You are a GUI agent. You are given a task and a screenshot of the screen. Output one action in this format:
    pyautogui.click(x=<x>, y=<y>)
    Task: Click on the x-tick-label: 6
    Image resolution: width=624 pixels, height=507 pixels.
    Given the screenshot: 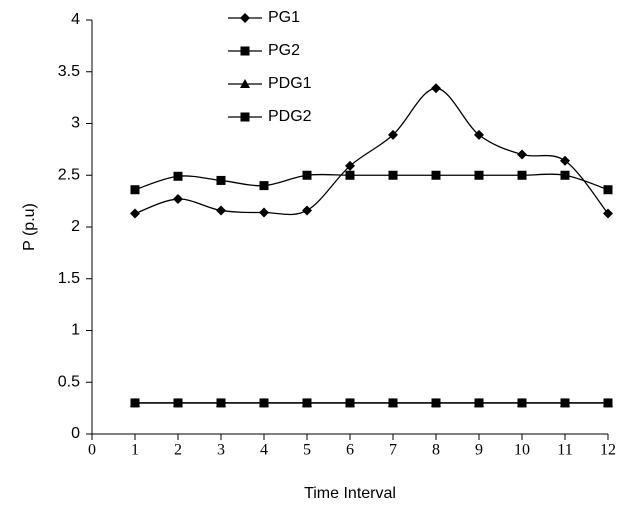 What is the action you would take?
    pyautogui.click(x=350, y=450)
    